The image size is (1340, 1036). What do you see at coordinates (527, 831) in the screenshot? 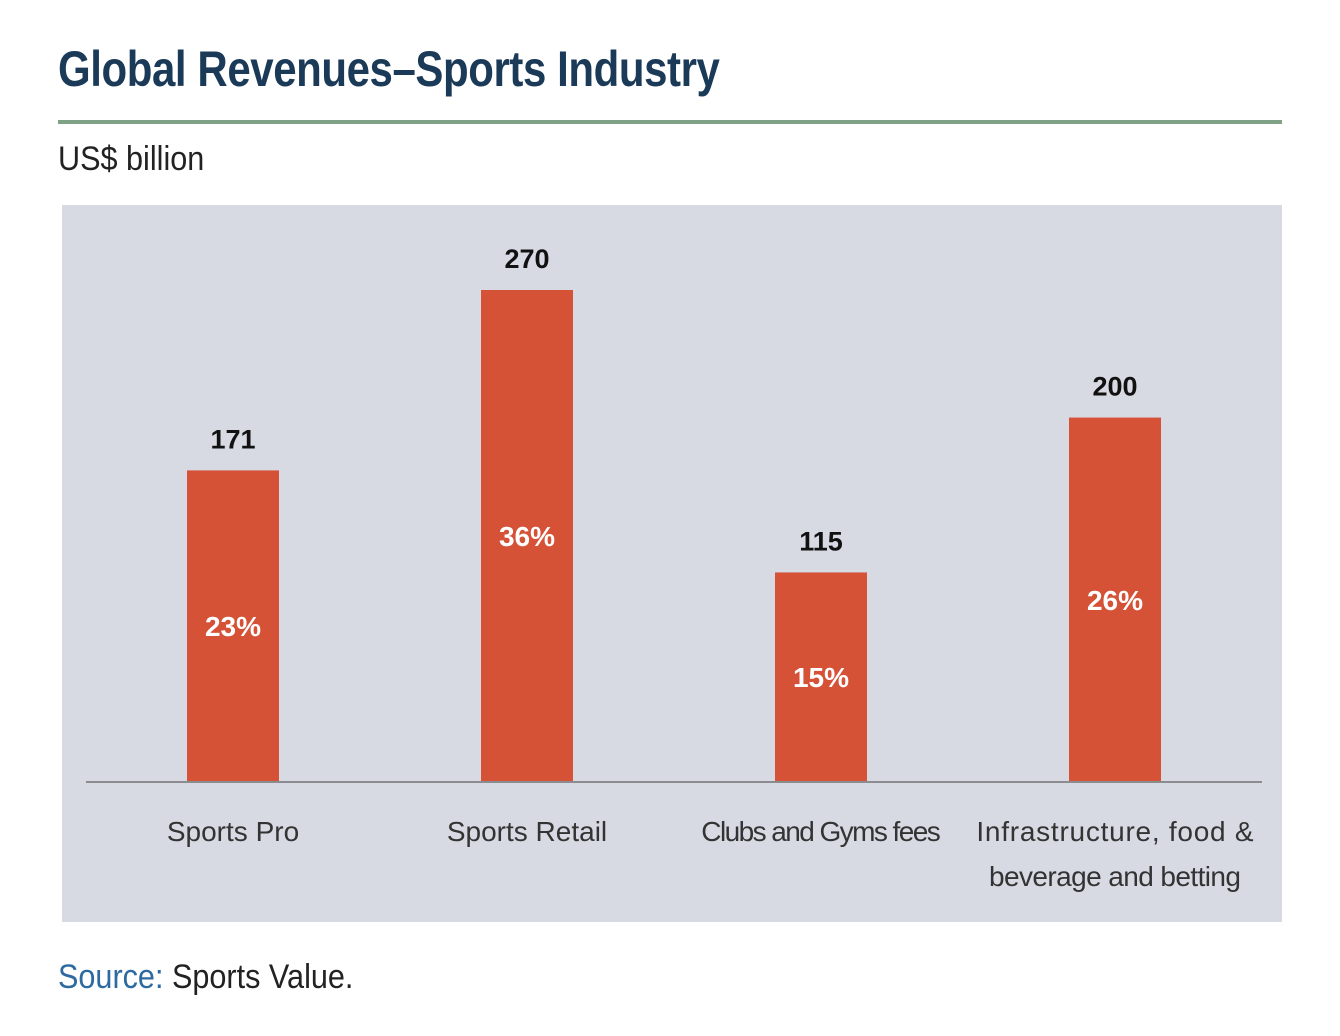
I see `category-label-1: Sports Retail` at bounding box center [527, 831].